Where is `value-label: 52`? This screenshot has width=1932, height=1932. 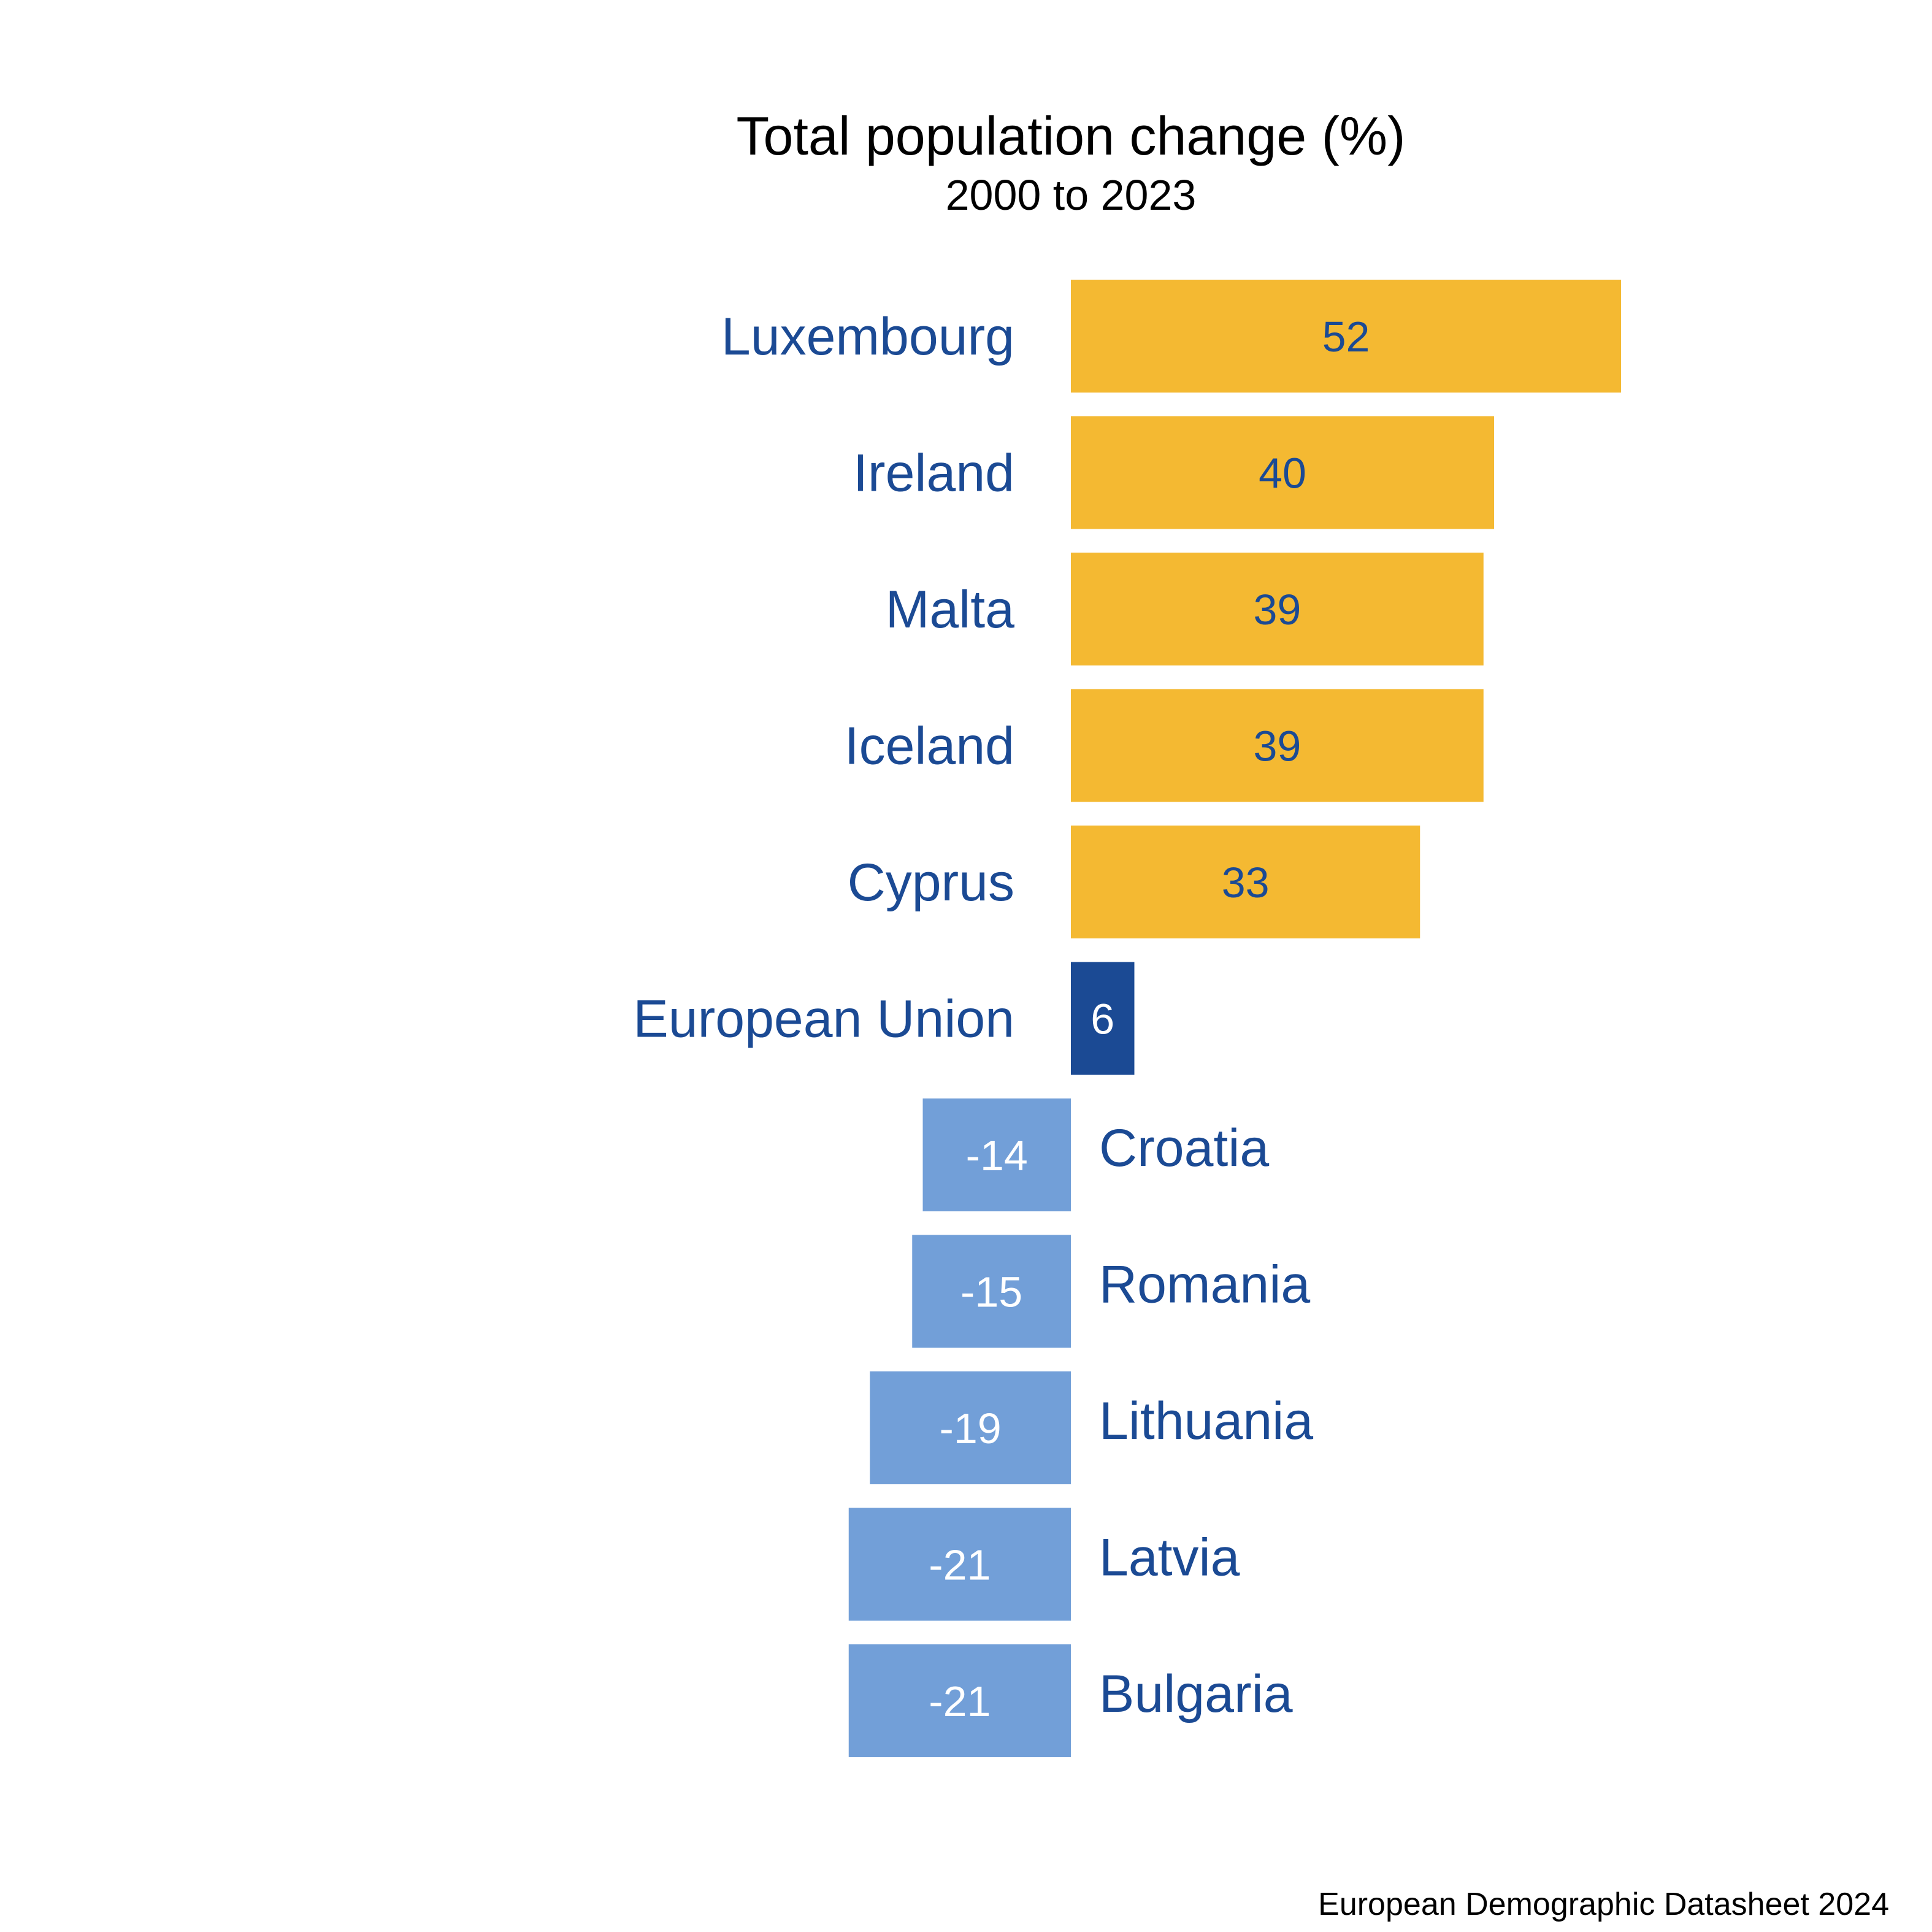 value-label: 52 is located at coordinates (1346, 337).